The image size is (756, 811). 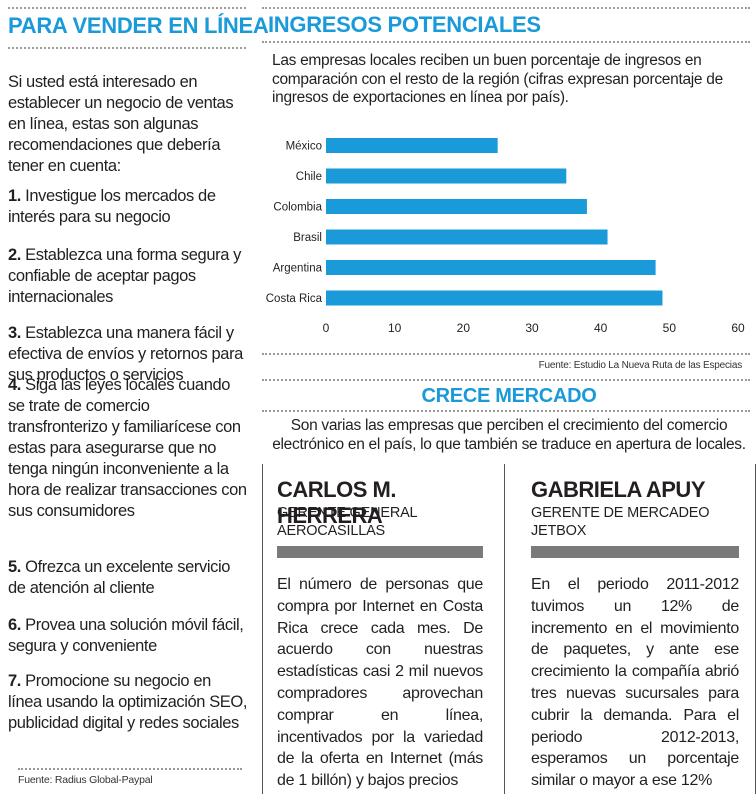 What do you see at coordinates (506, 380) in the screenshot?
I see `crece-top-divider` at bounding box center [506, 380].